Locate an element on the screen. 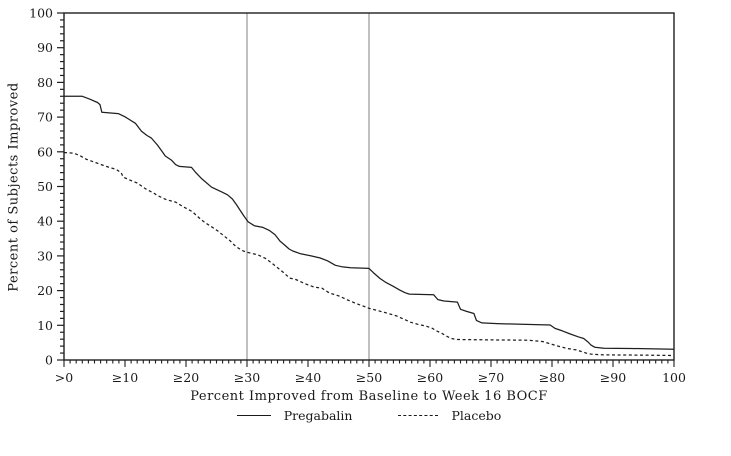  y-tick-label-30: 30 is located at coordinates (45, 255).